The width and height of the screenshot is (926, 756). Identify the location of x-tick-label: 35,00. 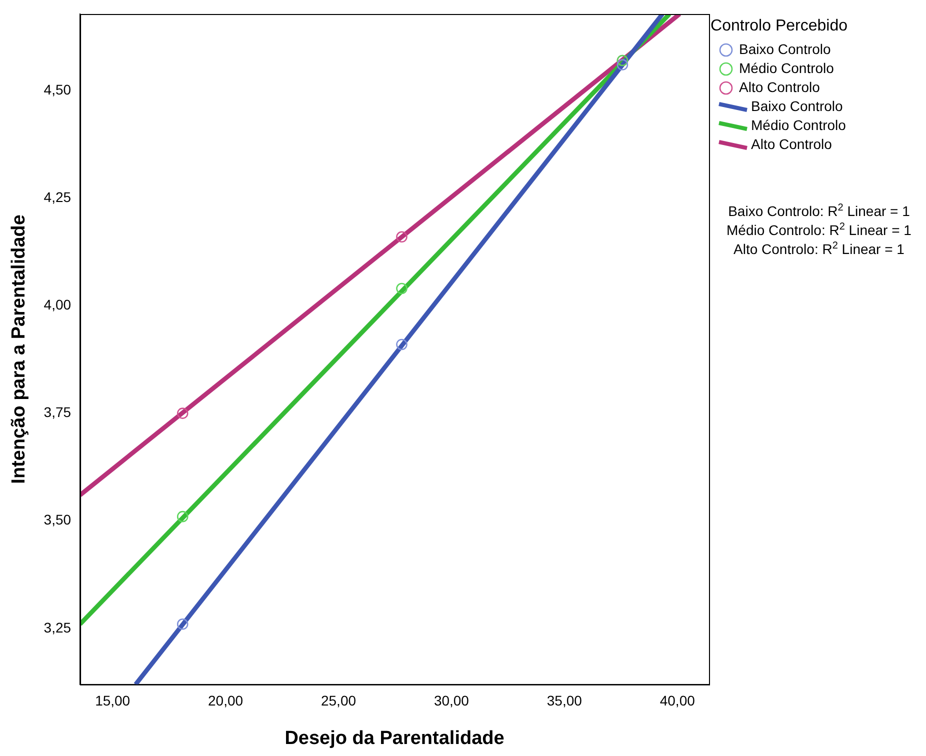
(564, 700).